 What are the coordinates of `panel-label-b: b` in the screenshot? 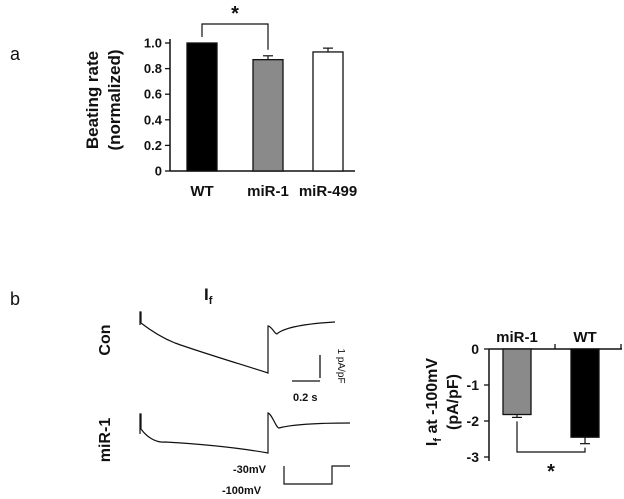 It's located at (15, 299).